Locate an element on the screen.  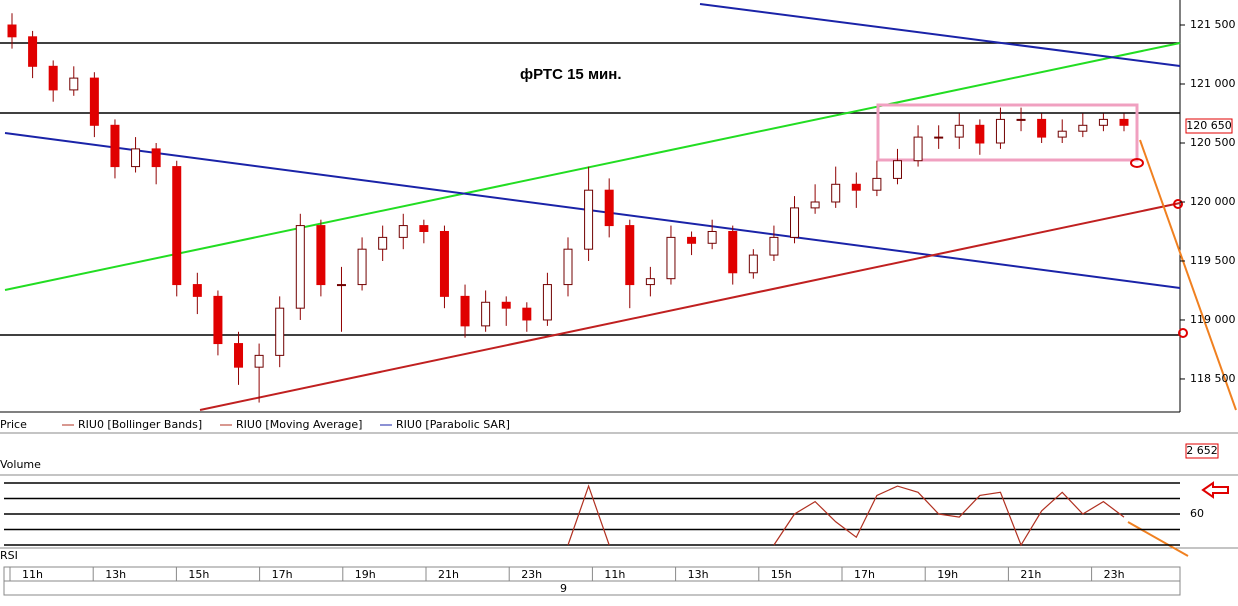
y-tick-label: 121 500 is located at coordinates (1213, 24).